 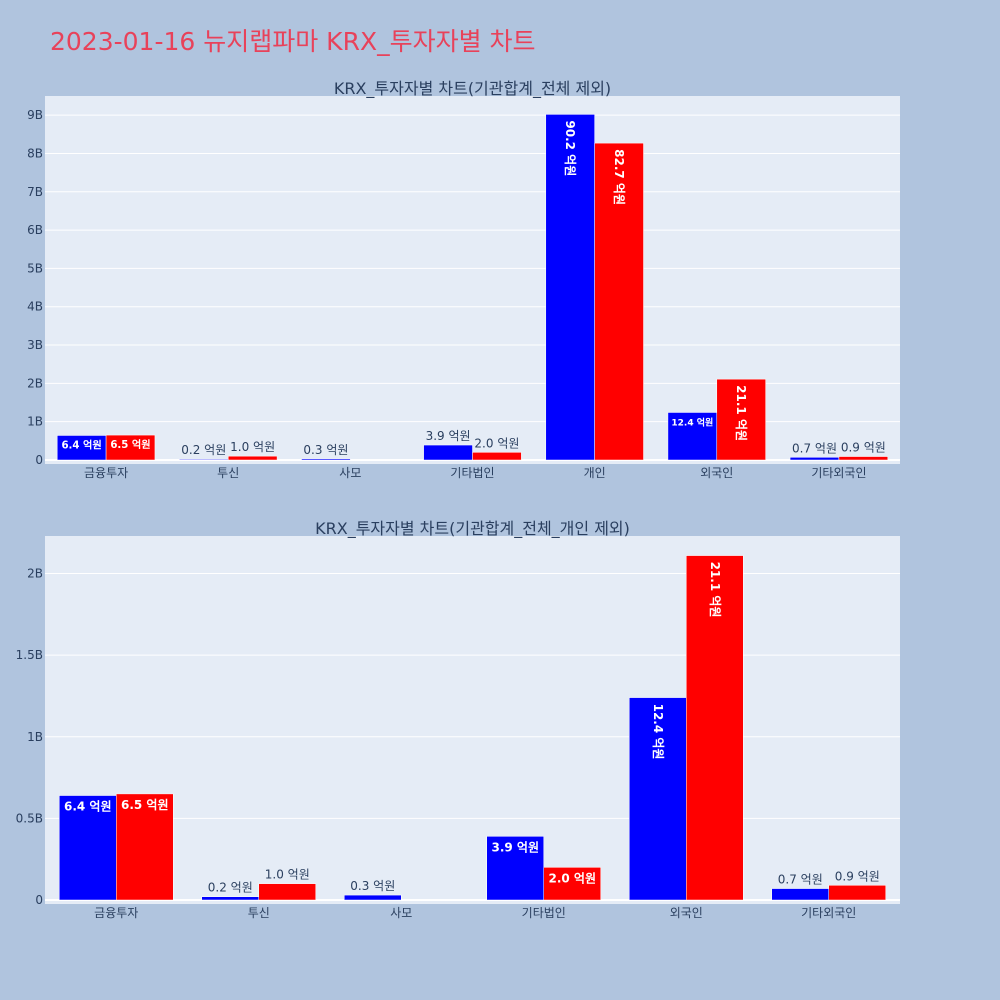 I want to click on y-tick-label: 3B, so click(x=35, y=345).